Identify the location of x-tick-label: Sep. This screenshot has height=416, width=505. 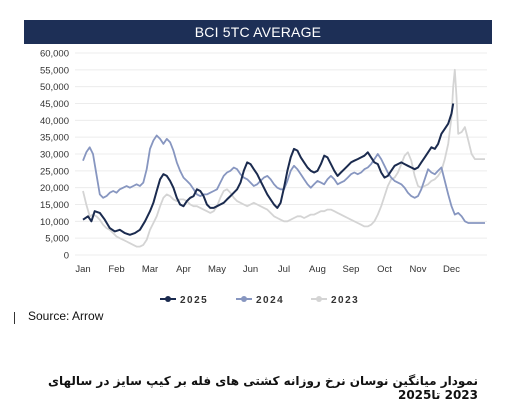
(351, 269).